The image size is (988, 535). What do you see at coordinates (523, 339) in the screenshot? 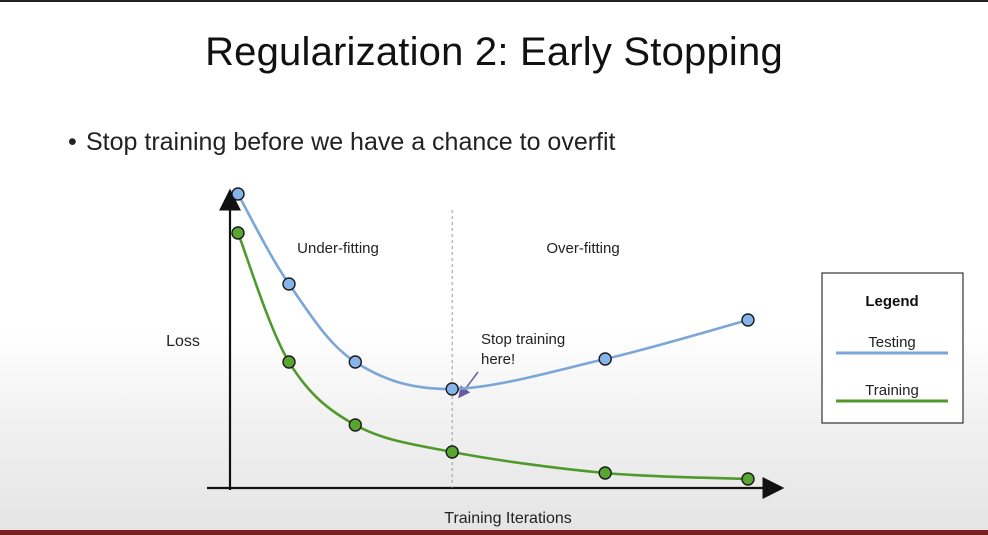
I see `stop-annotation-line: Stop training` at bounding box center [523, 339].